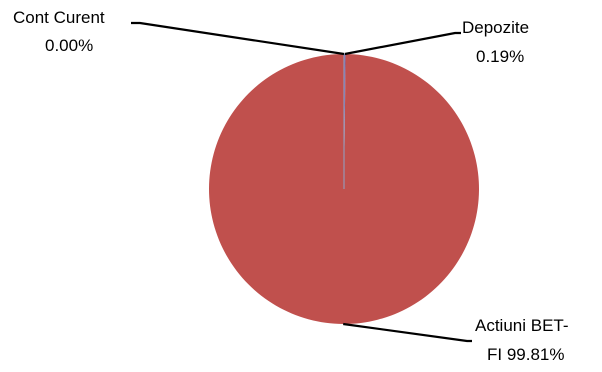  Describe the element at coordinates (402, 43) in the screenshot. I see `leader-line-depozite` at that location.